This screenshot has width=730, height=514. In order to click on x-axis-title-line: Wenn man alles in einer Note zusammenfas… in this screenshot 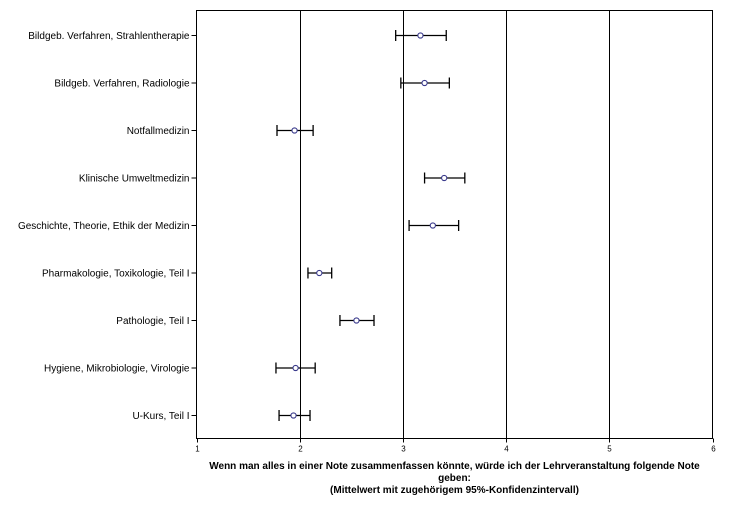, I will do `click(454, 466)`.